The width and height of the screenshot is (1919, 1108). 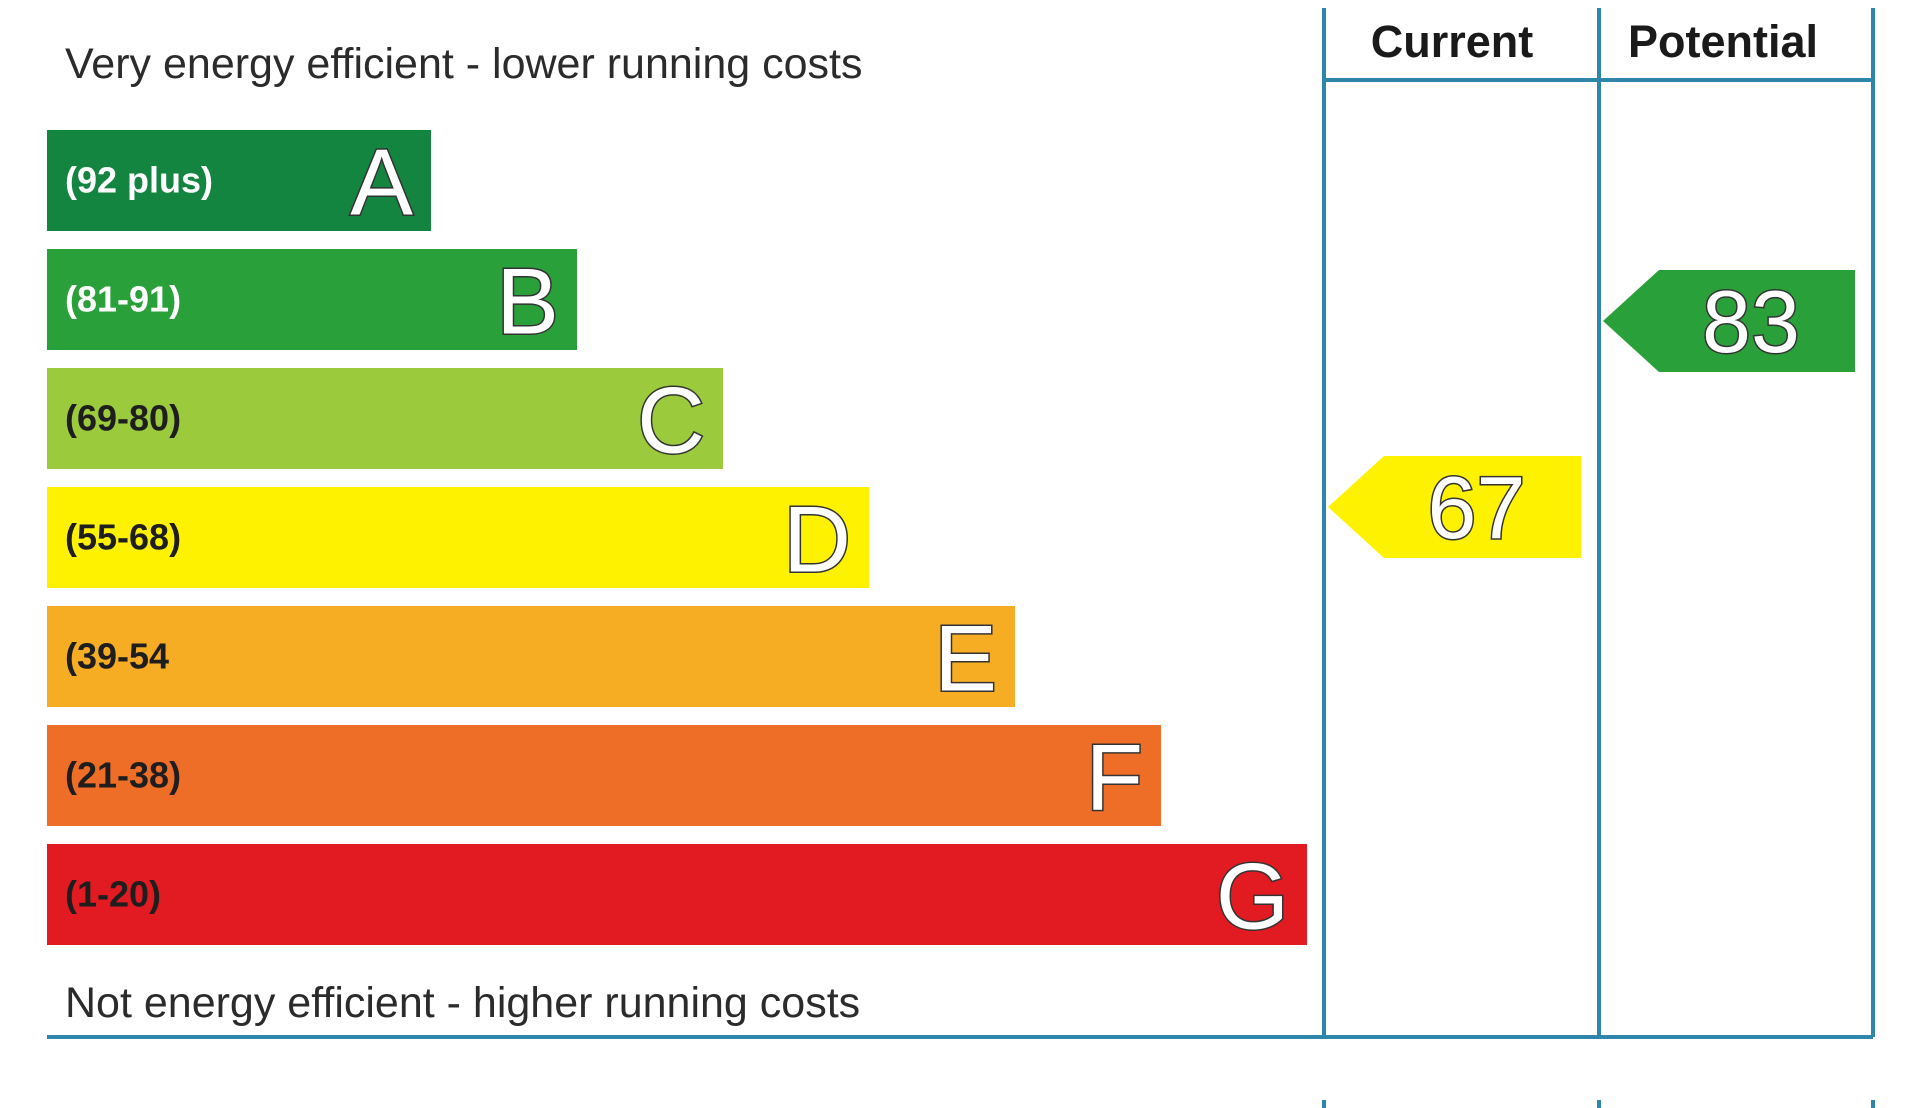 I want to click on band-range-b: (81-91), so click(x=123, y=299).